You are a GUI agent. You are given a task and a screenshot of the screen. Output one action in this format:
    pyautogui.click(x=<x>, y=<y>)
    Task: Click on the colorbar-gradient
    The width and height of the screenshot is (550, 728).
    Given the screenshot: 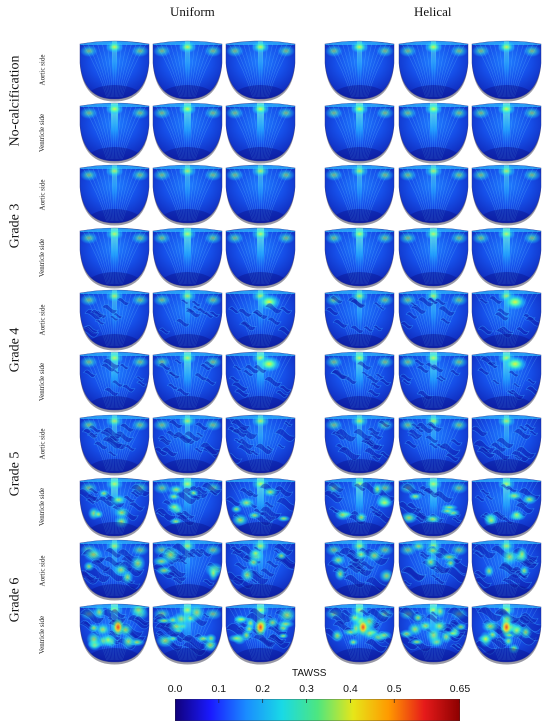 What is the action you would take?
    pyautogui.click(x=317, y=710)
    